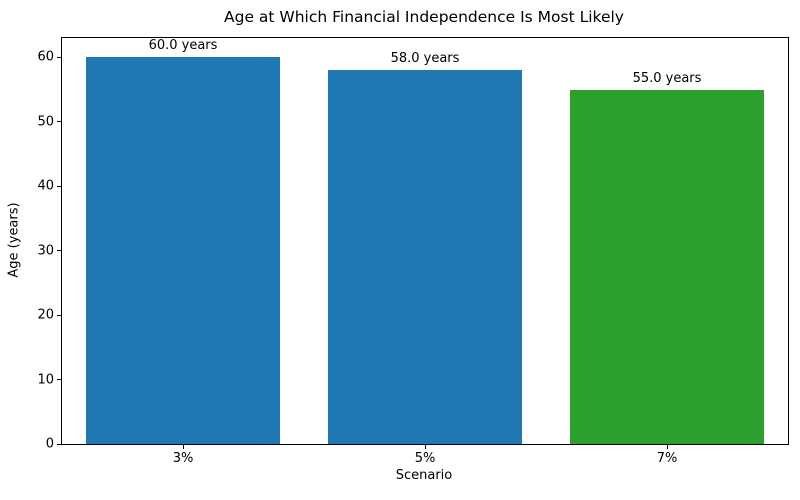 The height and width of the screenshot is (500, 800). Describe the element at coordinates (667, 458) in the screenshot. I see `x-tick-label: 7%` at that location.